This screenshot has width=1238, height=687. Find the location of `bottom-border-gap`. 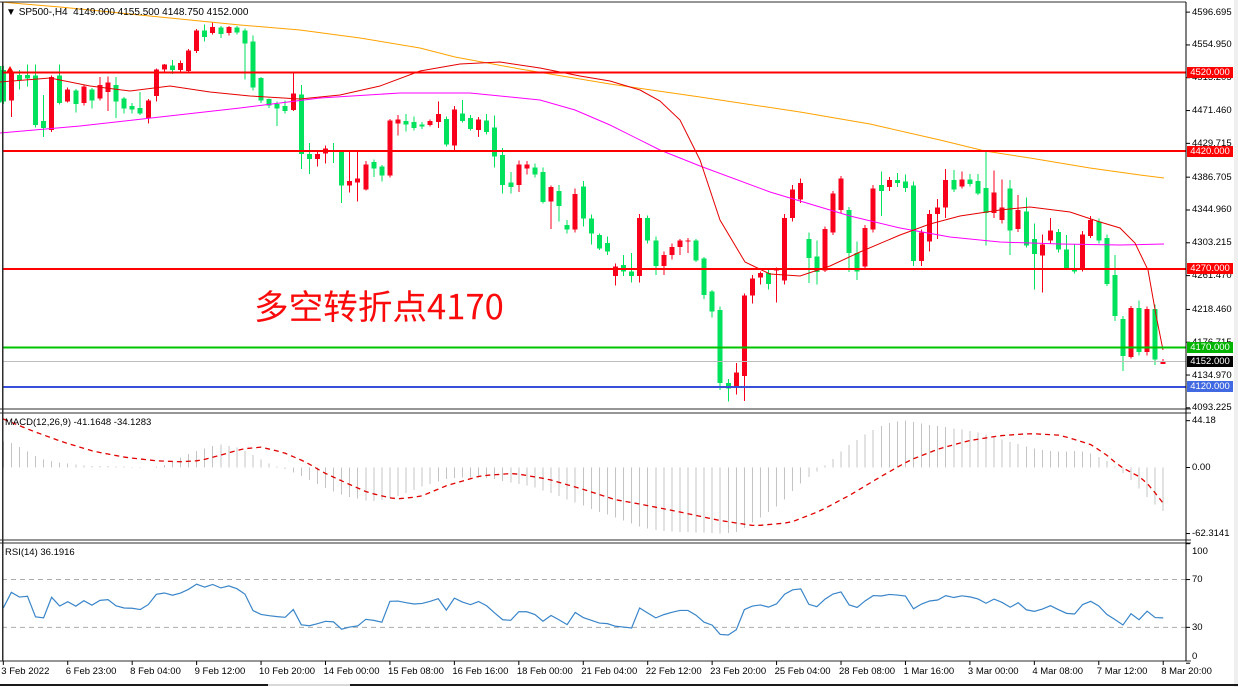

bottom-border-gap is located at coordinates (309, 685).